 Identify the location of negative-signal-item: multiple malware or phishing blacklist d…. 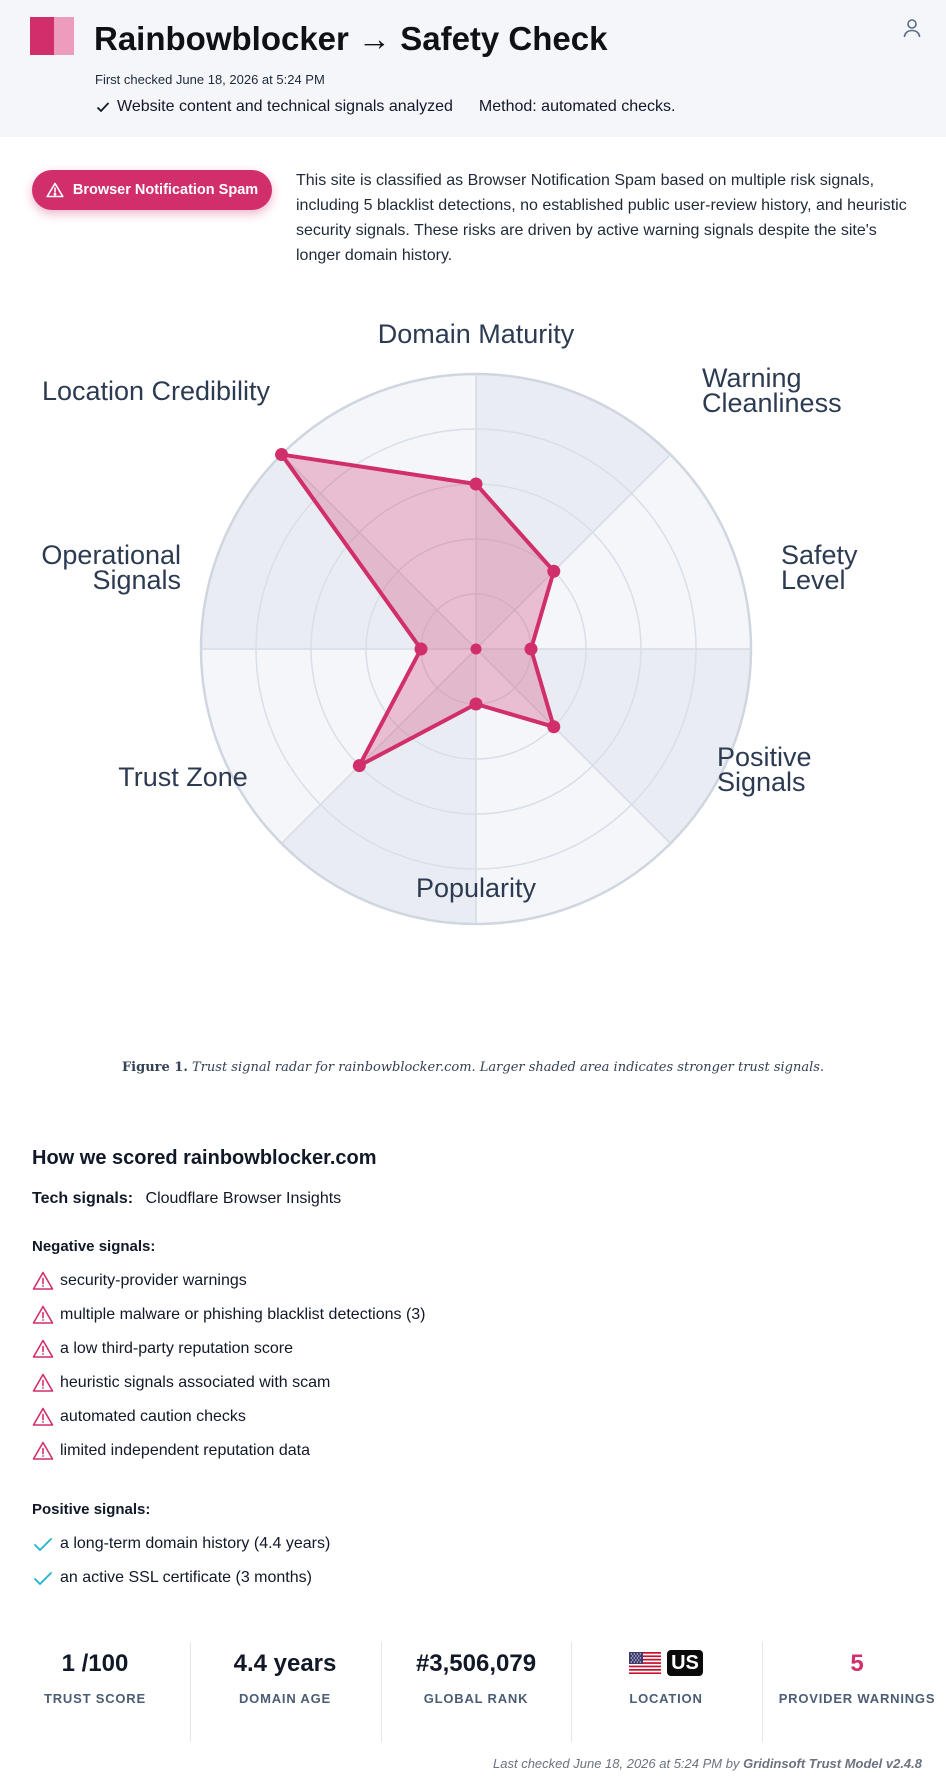
(229, 1315).